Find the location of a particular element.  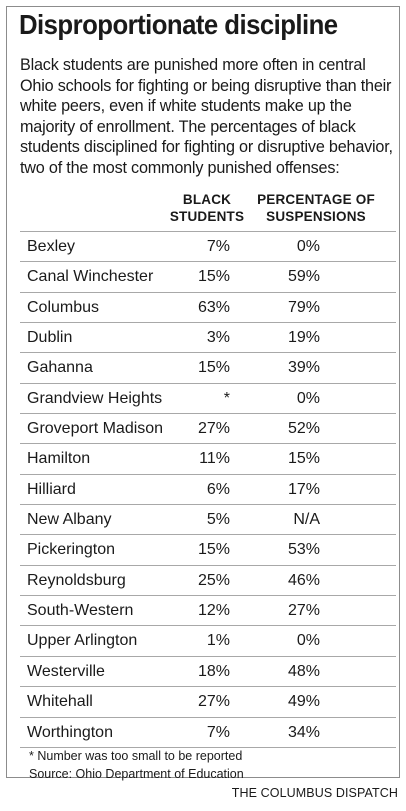

suspensions-value: 39% is located at coordinates (303, 368).